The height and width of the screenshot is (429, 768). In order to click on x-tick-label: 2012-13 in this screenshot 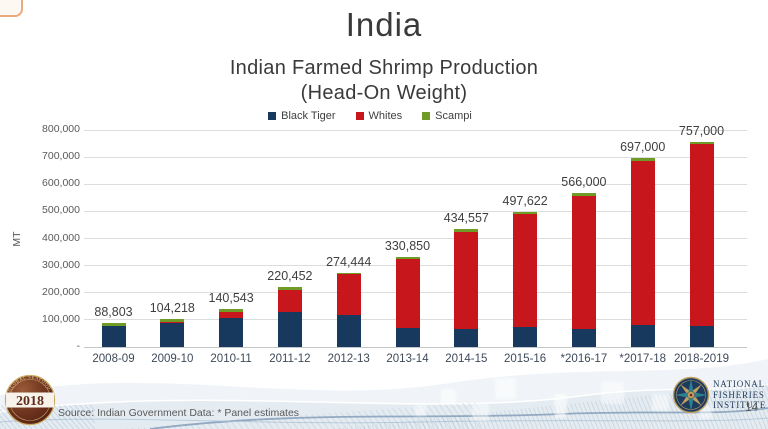, I will do `click(348, 359)`.